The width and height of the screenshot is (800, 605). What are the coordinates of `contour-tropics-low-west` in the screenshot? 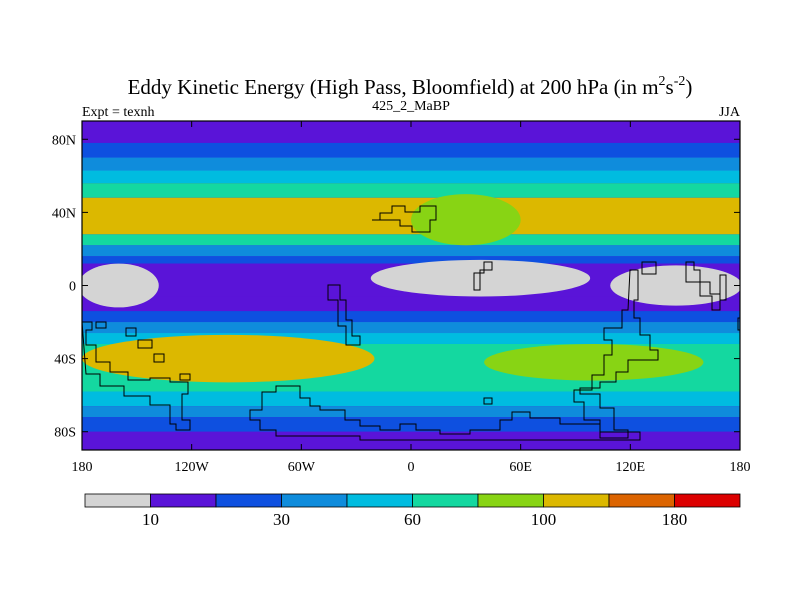 It's located at (120, 285).